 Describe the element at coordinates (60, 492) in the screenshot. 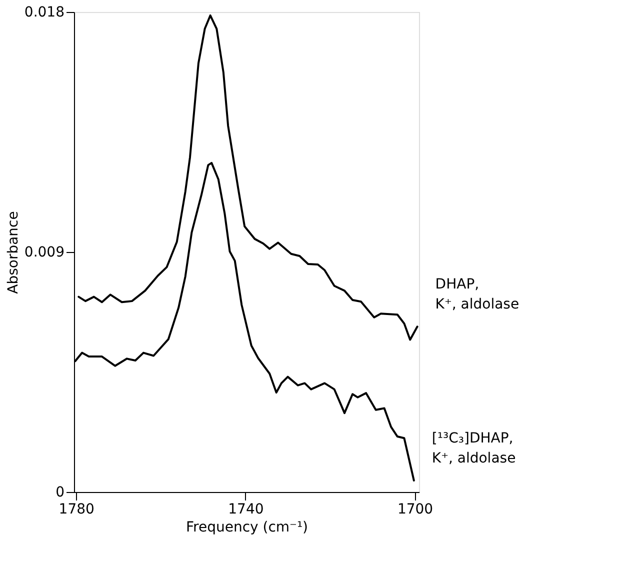

I see `y-tick-label: 0` at that location.